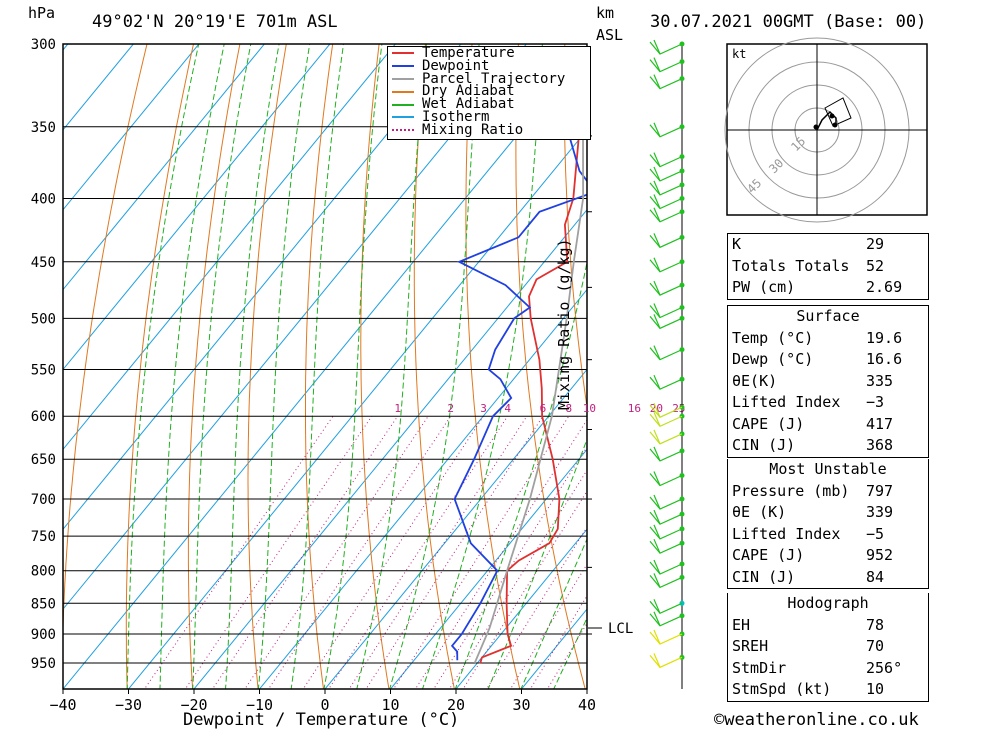 Image resolution: width=1000 pixels, height=733 pixels. What do you see at coordinates (489, 53) in the screenshot?
I see `legend-item: Temperature` at bounding box center [489, 53].